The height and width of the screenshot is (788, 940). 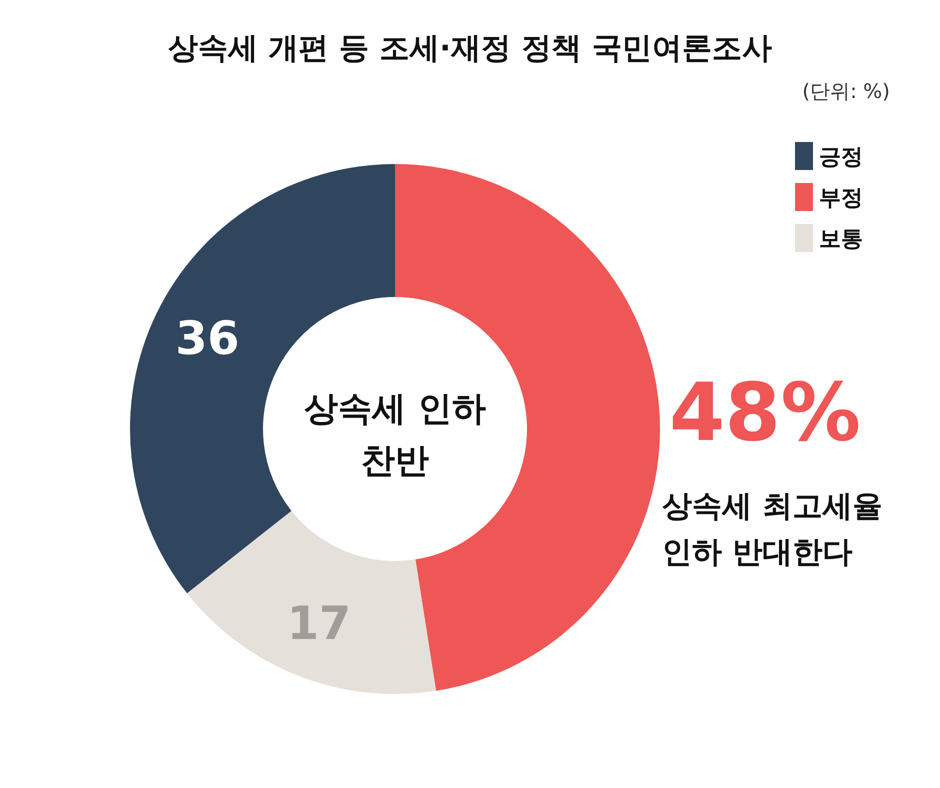 What do you see at coordinates (841, 157) in the screenshot?
I see `legend-label: 긍정` at bounding box center [841, 157].